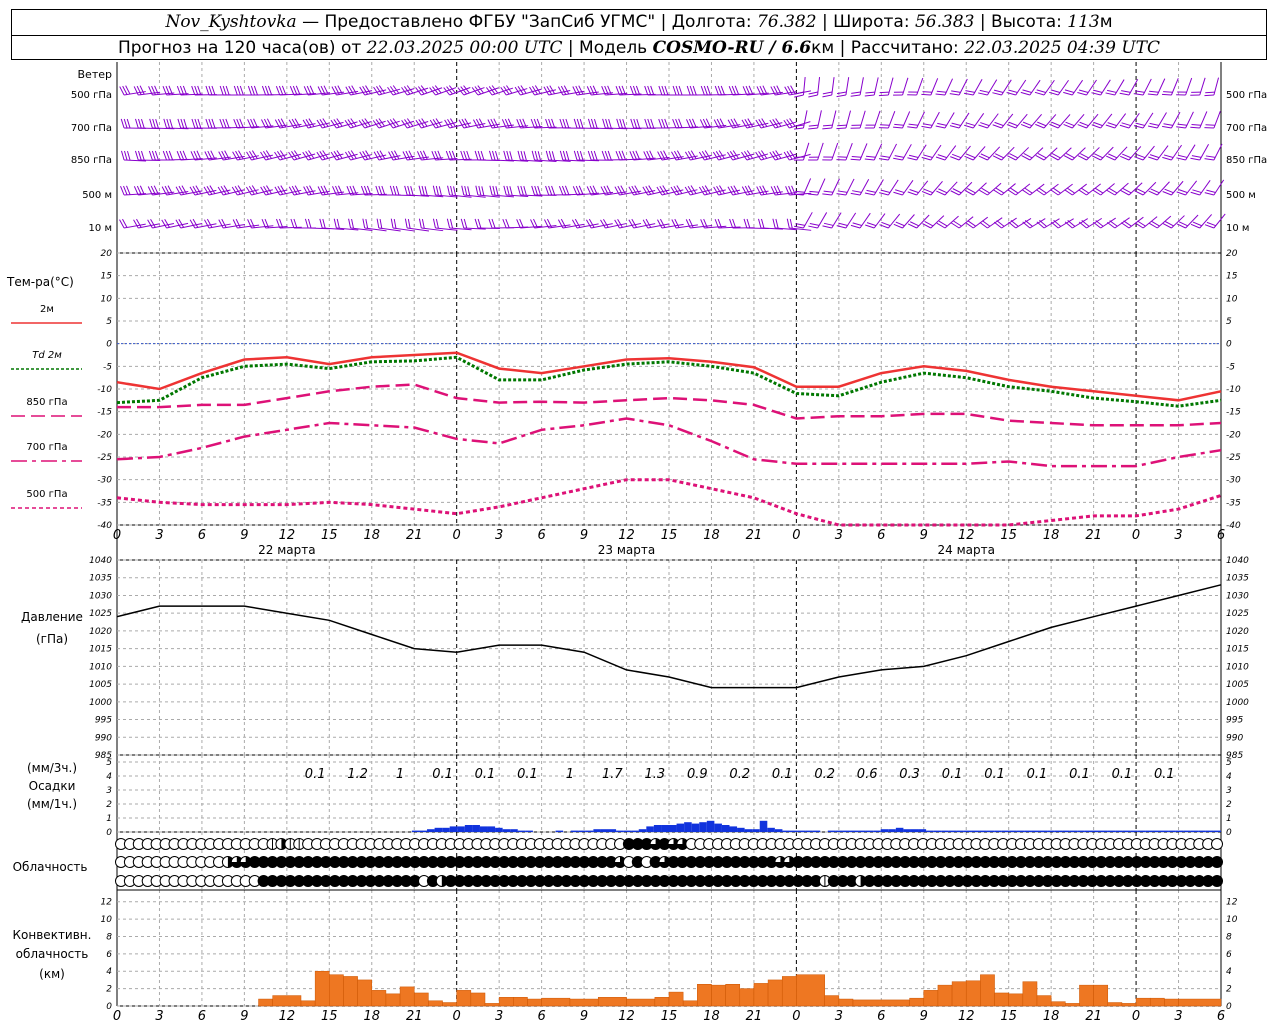 Image resolution: width=1280 pixels, height=1024 pixels. What do you see at coordinates (1062, 48) in the screenshot?
I see `calc-time: 22.03.2025 04:39 UTC` at bounding box center [1062, 48].